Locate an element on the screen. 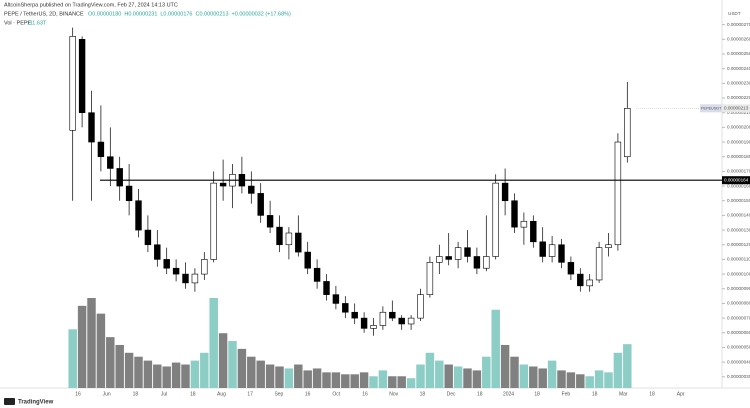 This screenshot has width=750, height=408. x-tick-label: Aug is located at coordinates (221, 394).